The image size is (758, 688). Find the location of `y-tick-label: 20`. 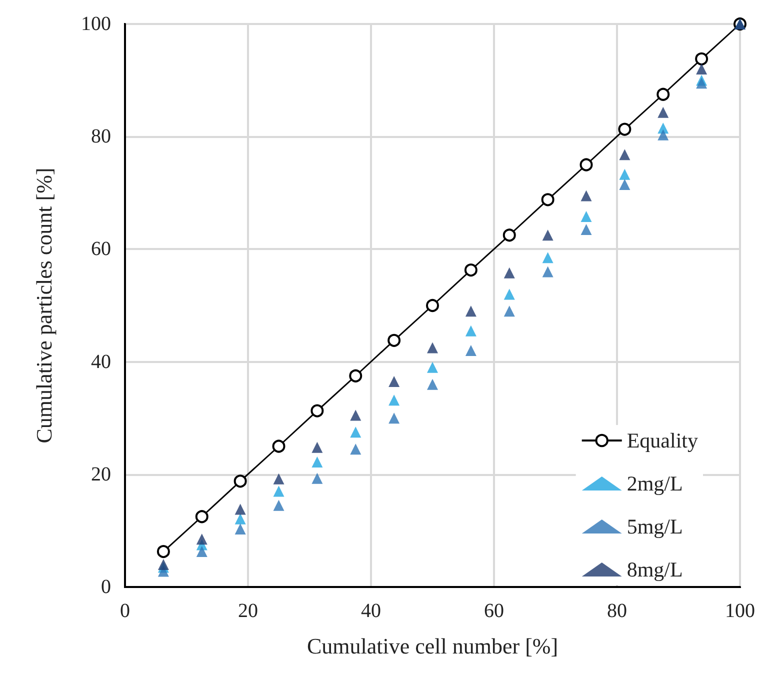

y-tick-label: 20 is located at coordinates (101, 474).